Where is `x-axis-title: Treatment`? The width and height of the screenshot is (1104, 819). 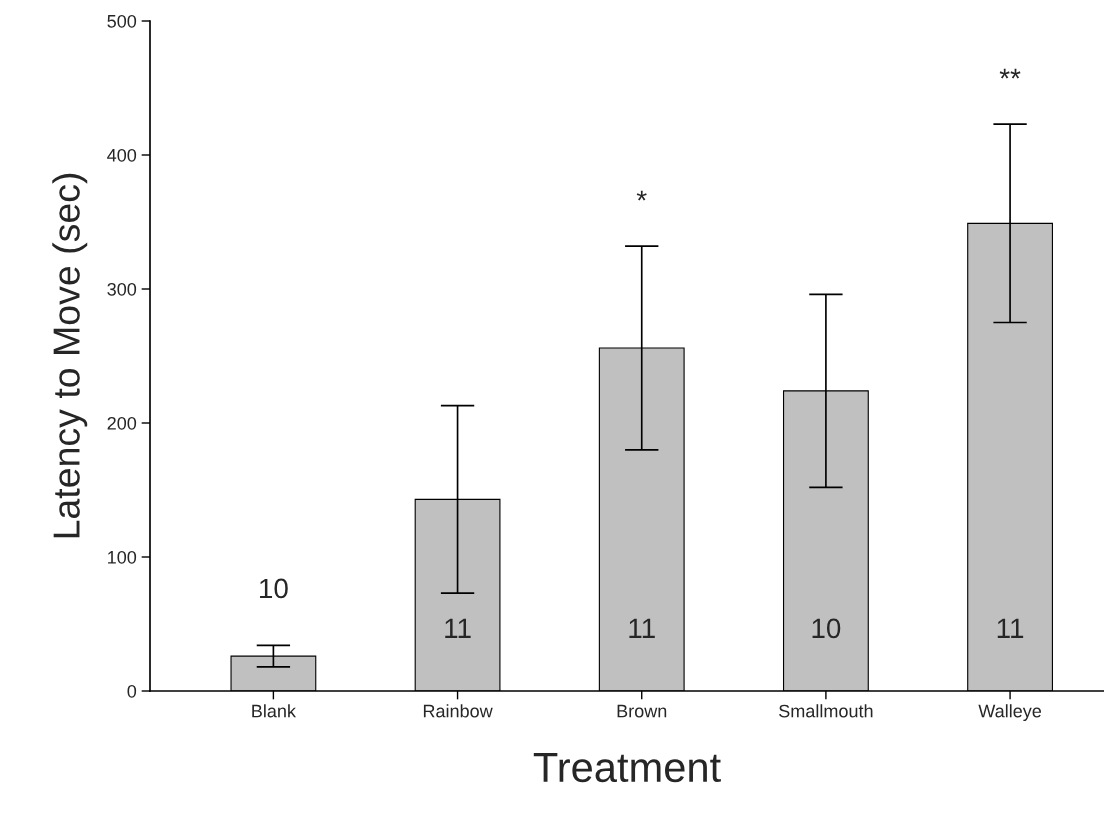 x-axis-title: Treatment is located at coordinates (627, 768).